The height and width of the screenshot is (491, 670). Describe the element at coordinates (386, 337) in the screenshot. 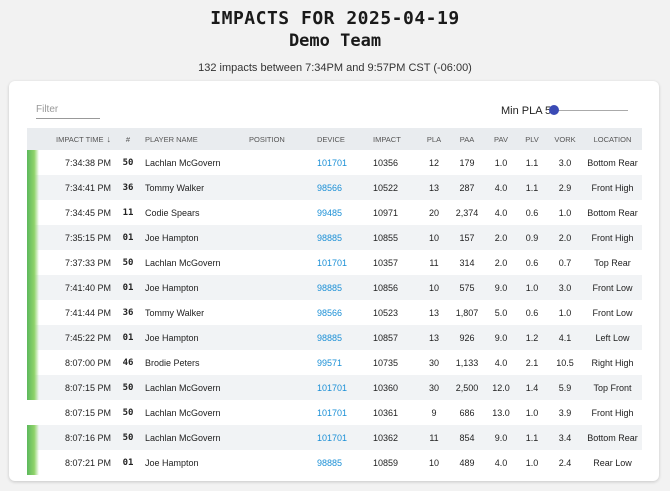

I see `impact-id-cell: 10857` at that location.